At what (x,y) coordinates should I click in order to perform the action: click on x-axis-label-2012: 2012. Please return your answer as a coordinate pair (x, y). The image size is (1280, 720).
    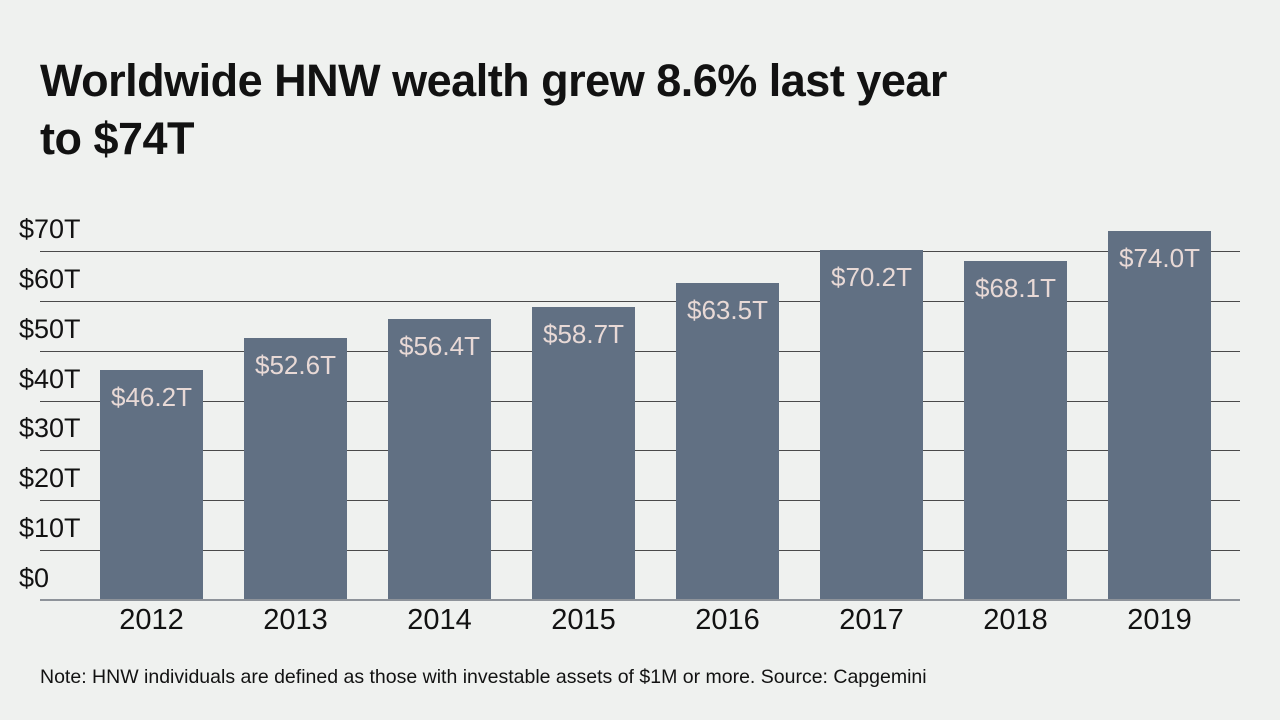
    Looking at the image, I should click on (151, 620).